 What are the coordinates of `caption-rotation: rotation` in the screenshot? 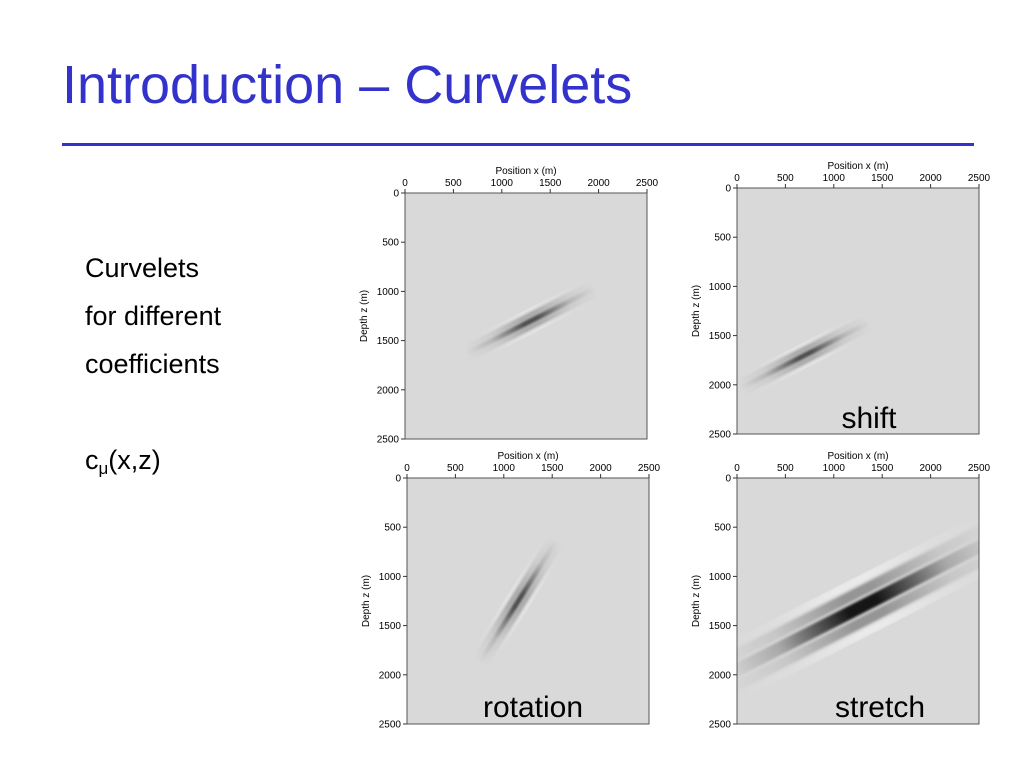 It's located at (533, 707).